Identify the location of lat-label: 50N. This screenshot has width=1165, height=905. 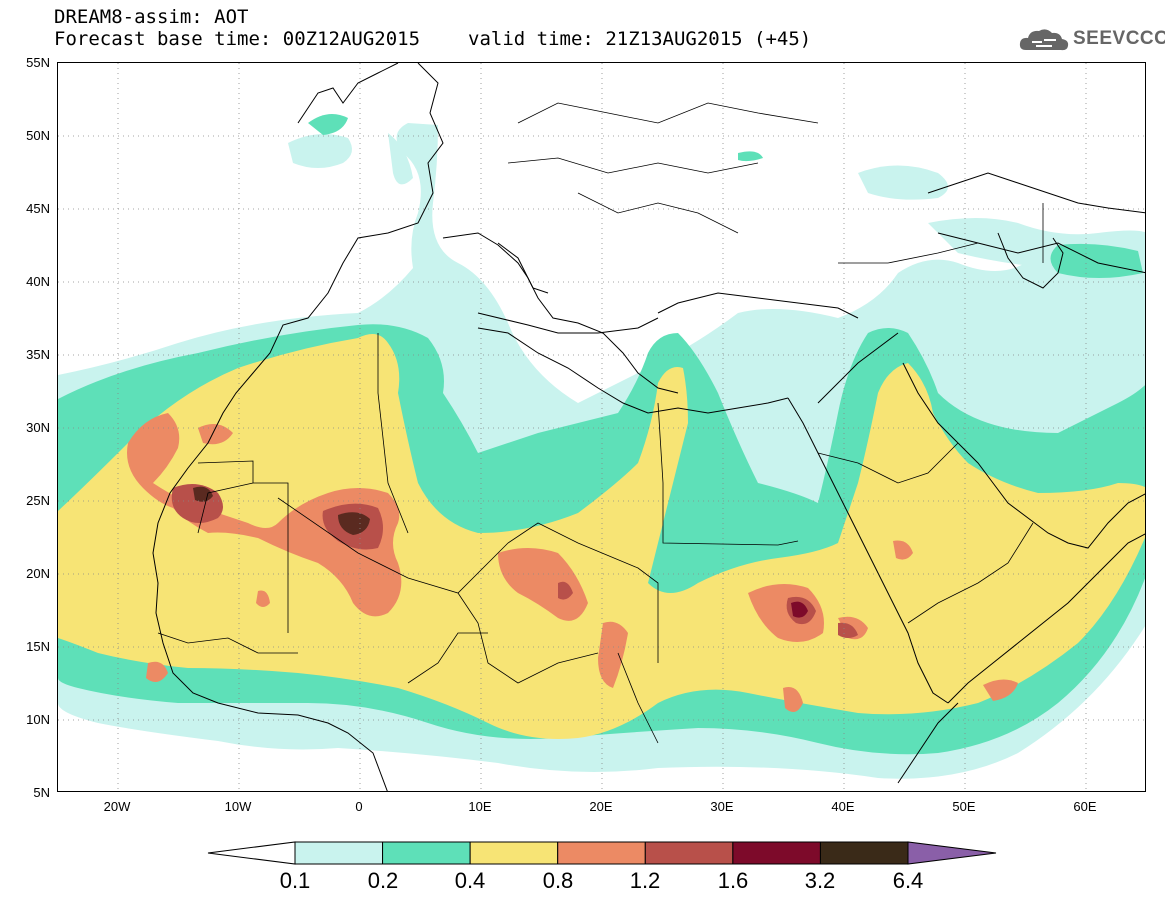
(38, 135).